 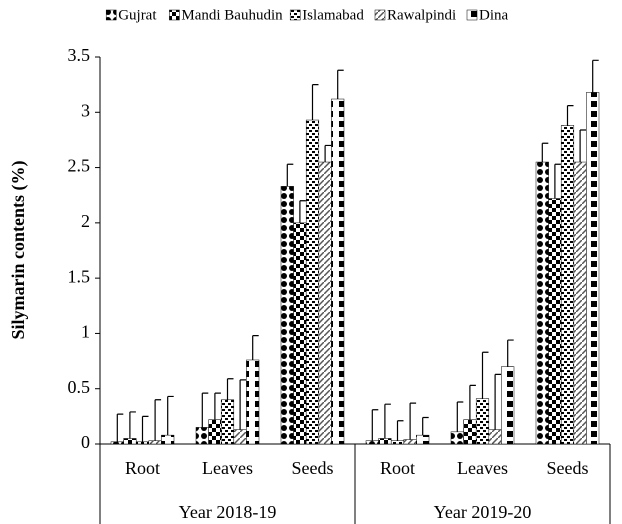 I want to click on y-tick-label: 2, so click(x=85, y=221).